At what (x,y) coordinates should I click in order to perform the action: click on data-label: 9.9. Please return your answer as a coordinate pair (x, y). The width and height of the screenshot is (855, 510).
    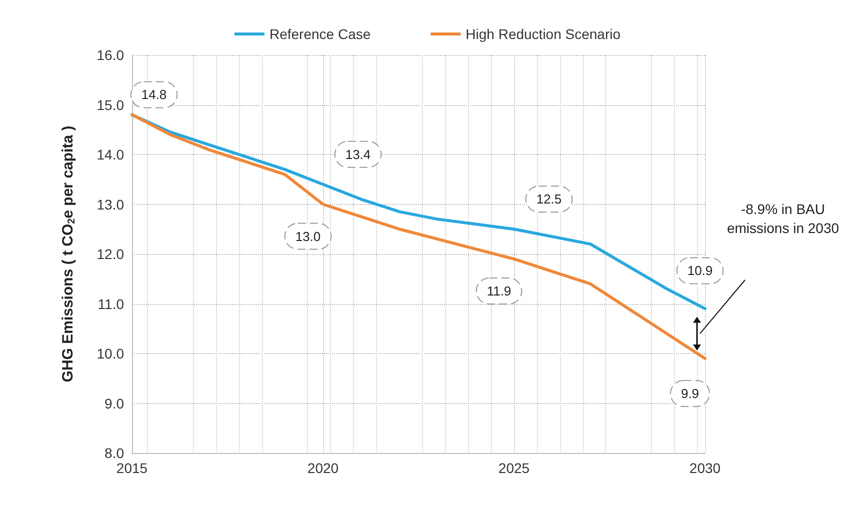
    Looking at the image, I should click on (690, 393).